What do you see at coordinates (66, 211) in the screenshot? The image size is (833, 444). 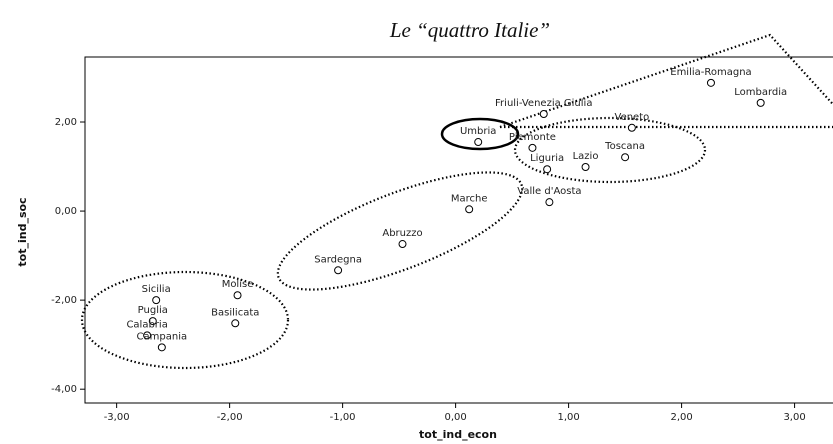 I see `y-tick-label: 0,00` at bounding box center [66, 211].